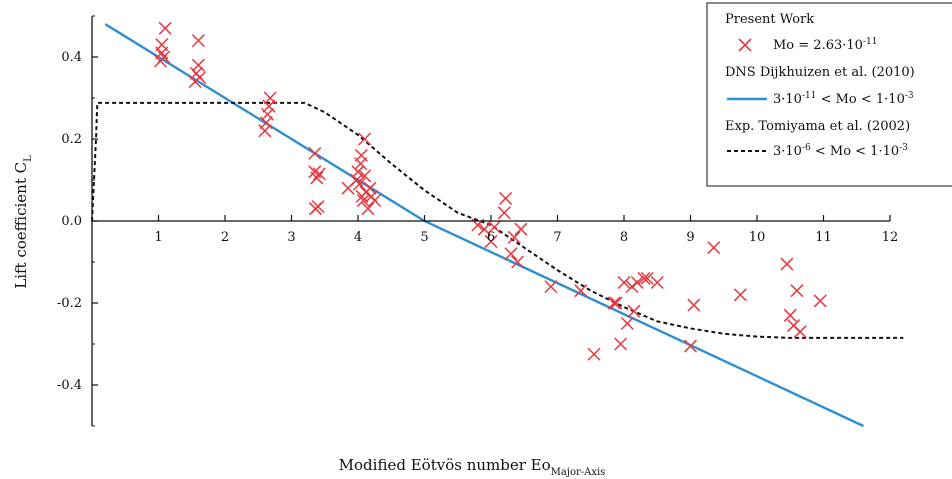 Image resolution: width=952 pixels, height=479 pixels. Describe the element at coordinates (491, 237) in the screenshot. I see `x-tick-label: 6` at that location.